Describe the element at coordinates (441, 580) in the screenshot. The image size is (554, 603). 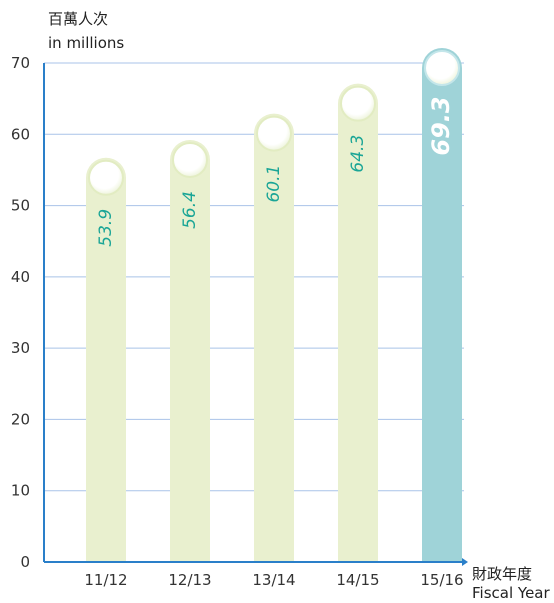
I see `x-tick-label-15/16: 15/16` at that location.